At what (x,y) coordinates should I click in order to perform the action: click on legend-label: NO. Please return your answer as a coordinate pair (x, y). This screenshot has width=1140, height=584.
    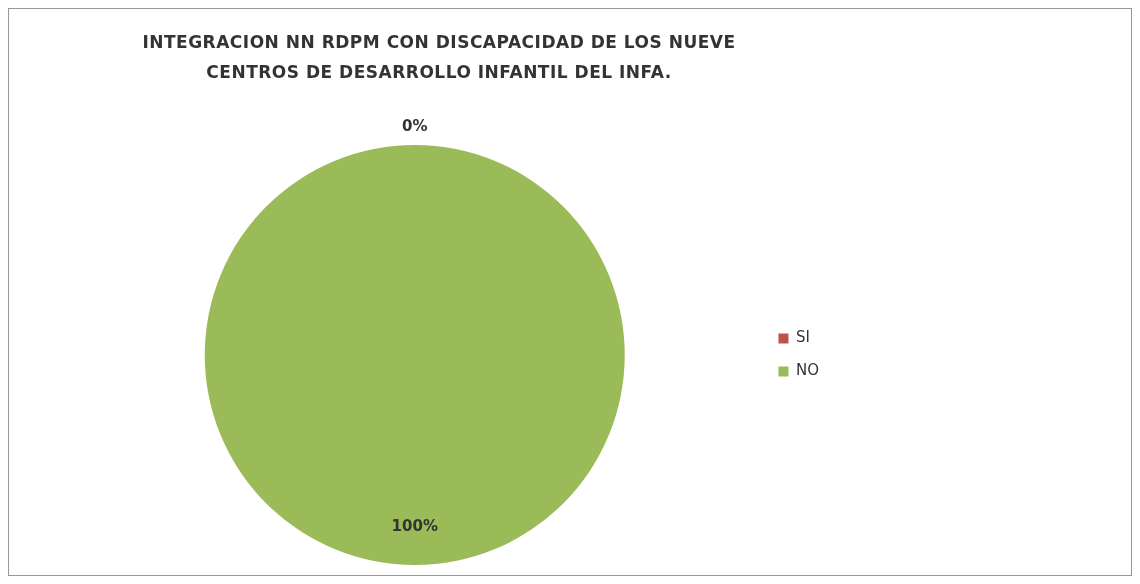
    Looking at the image, I should click on (807, 370).